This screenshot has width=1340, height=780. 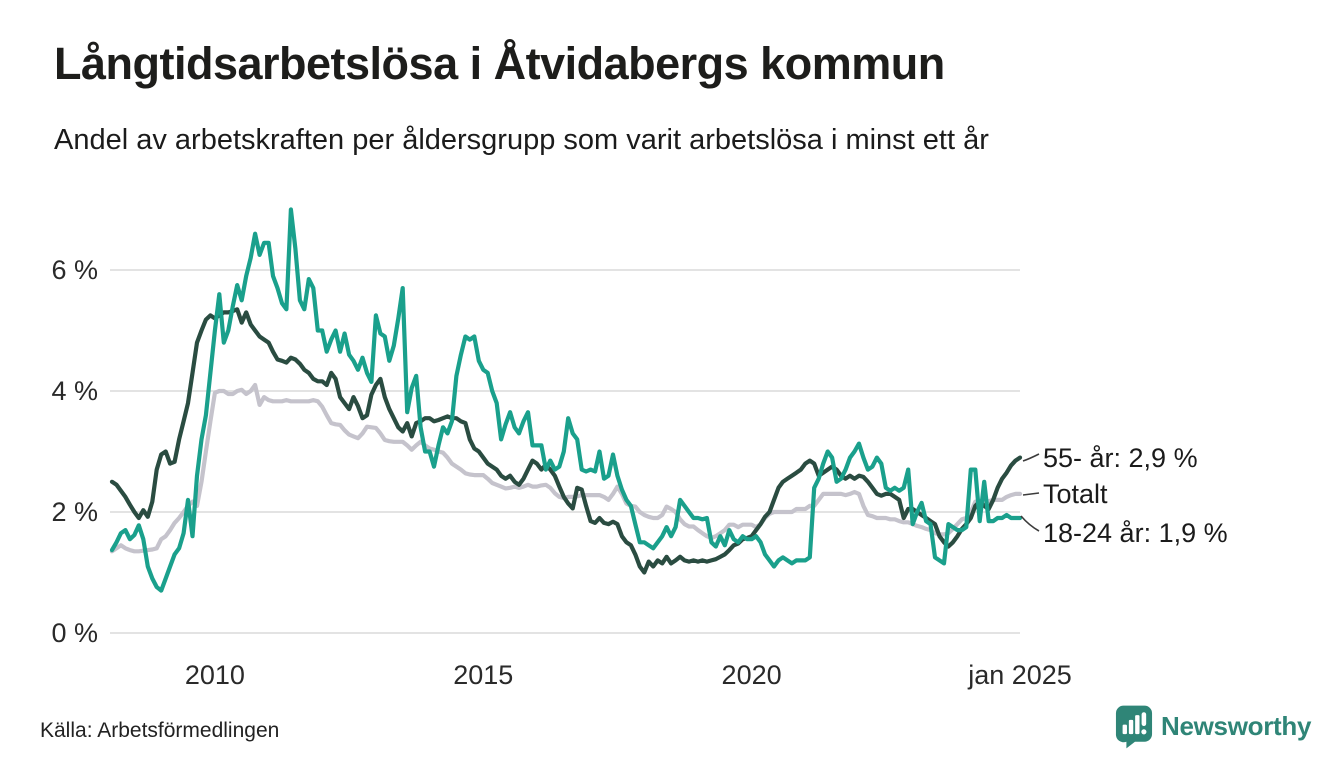 What do you see at coordinates (483, 675) in the screenshot?
I see `x-axis-label: 2015` at bounding box center [483, 675].